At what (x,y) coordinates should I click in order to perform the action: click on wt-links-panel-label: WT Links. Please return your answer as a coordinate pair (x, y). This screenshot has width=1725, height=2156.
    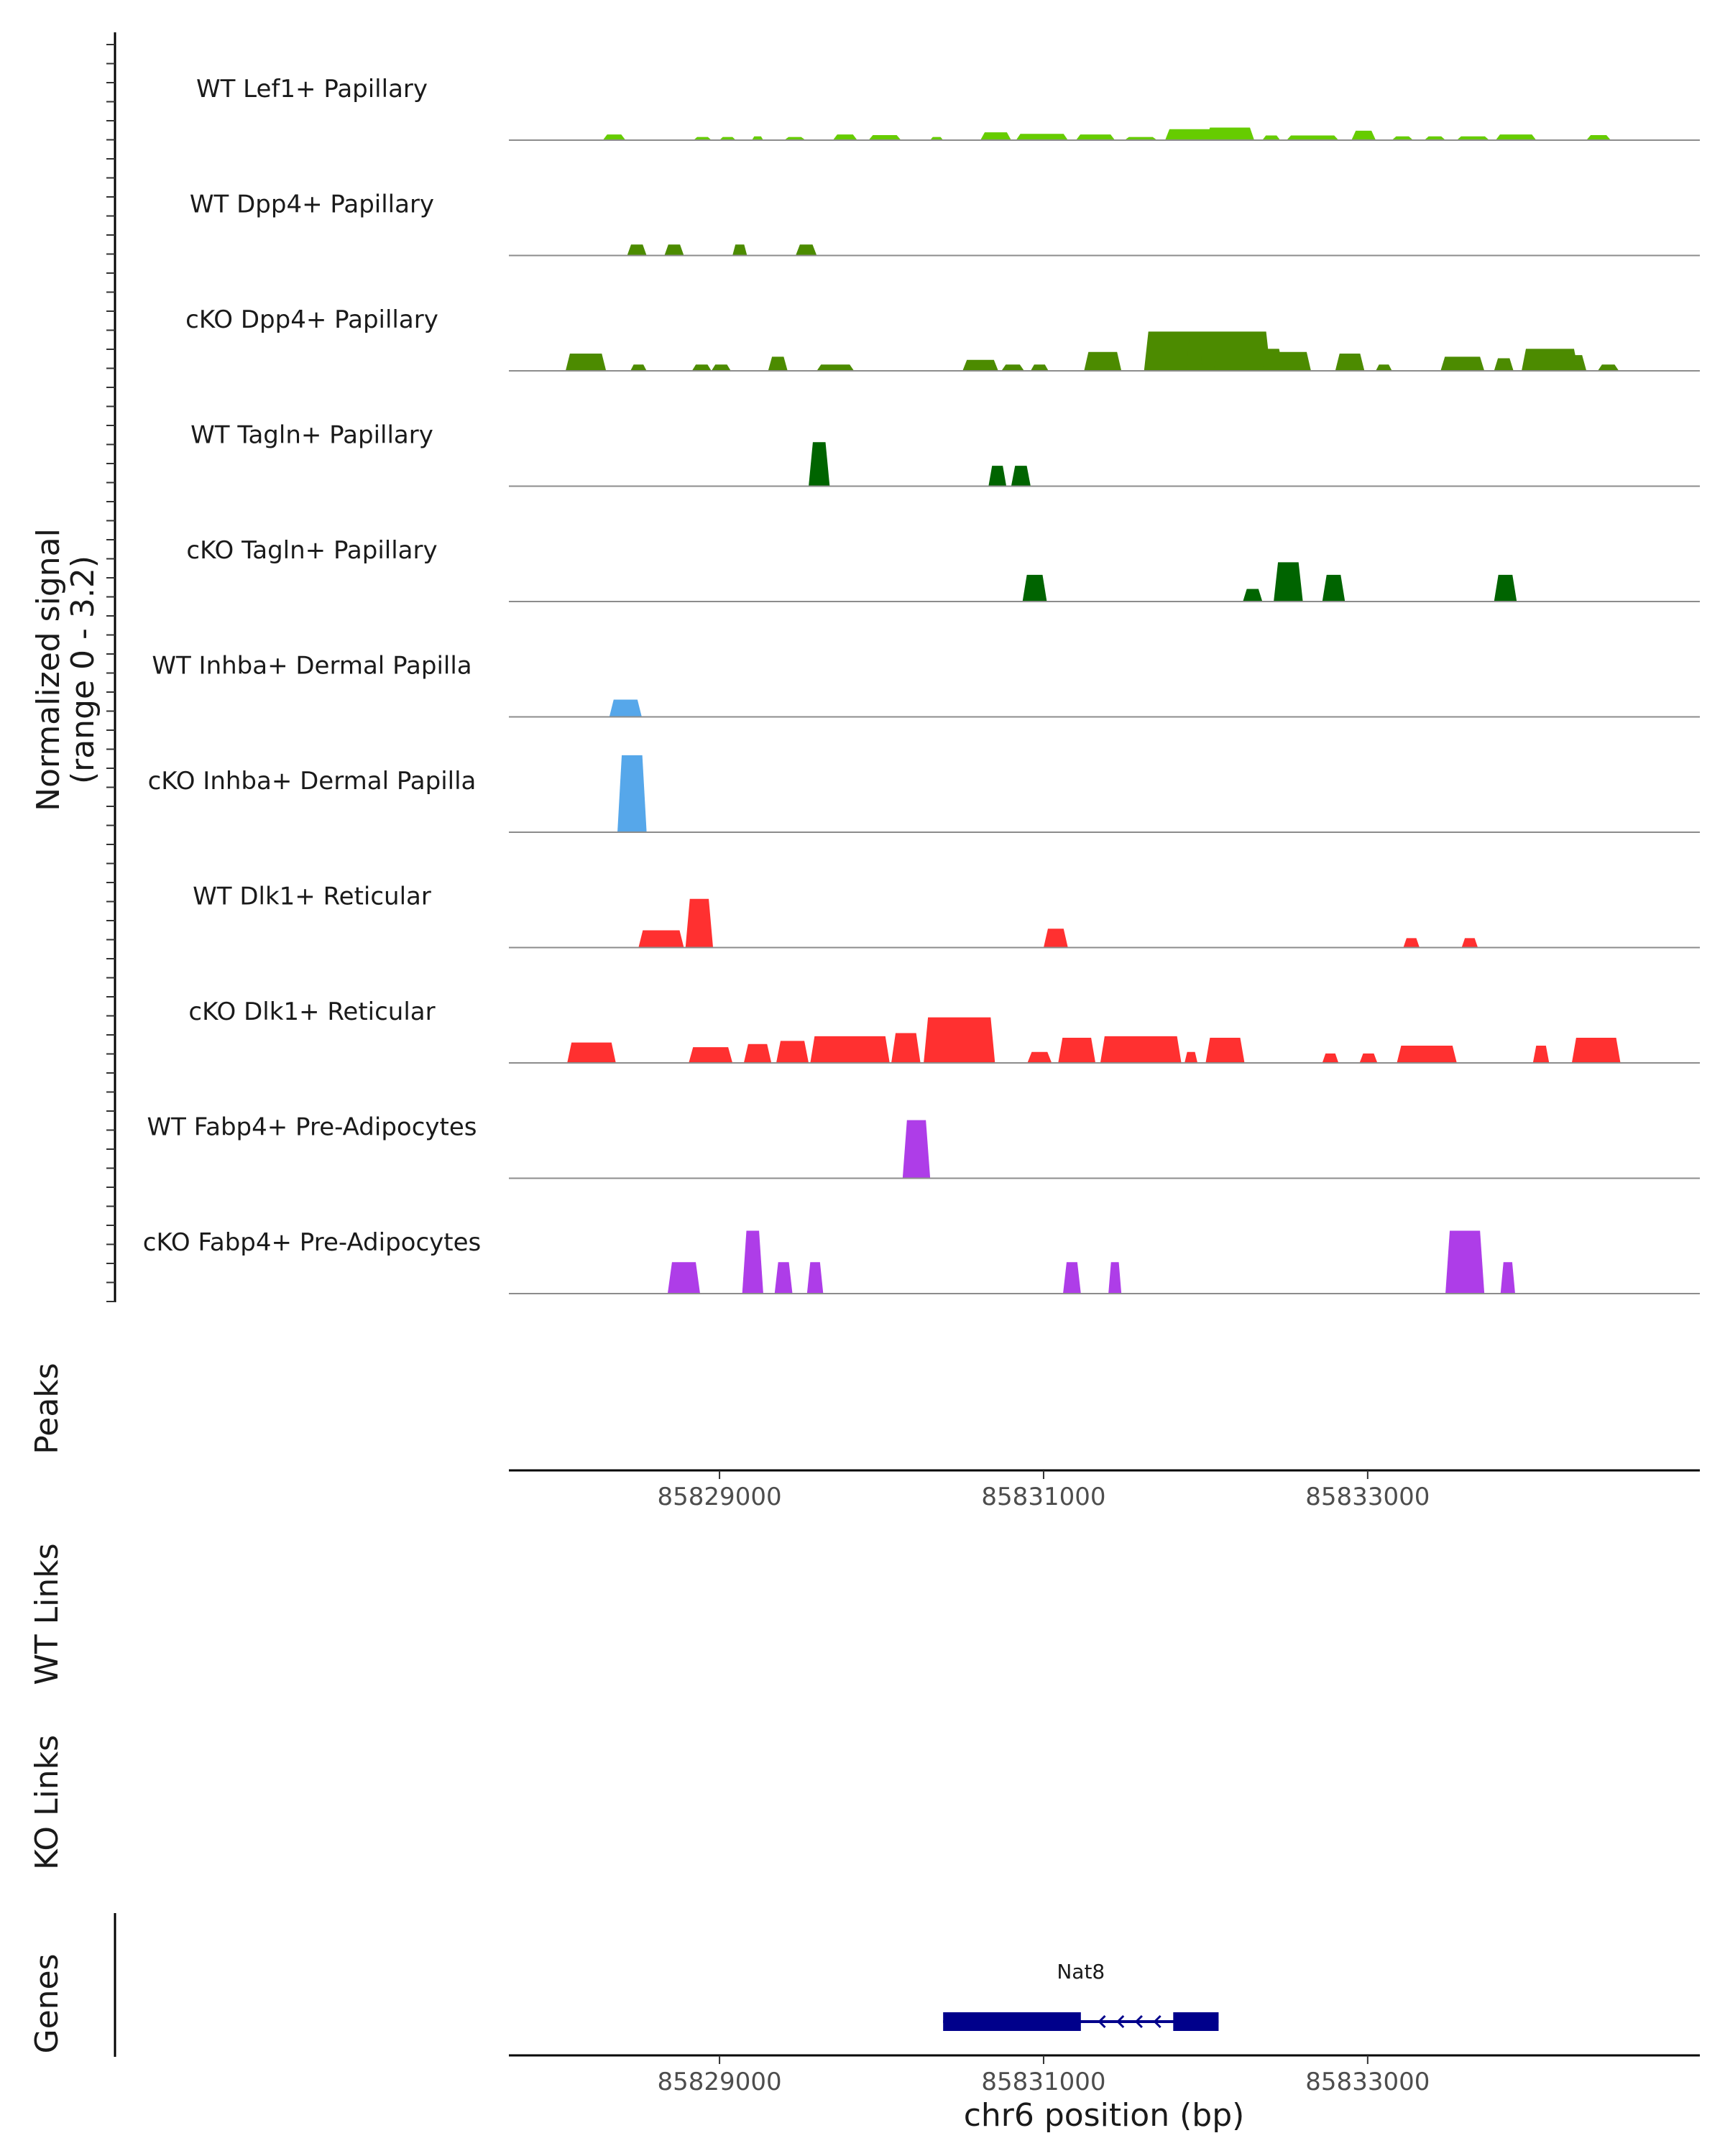
    Looking at the image, I should click on (47, 1614).